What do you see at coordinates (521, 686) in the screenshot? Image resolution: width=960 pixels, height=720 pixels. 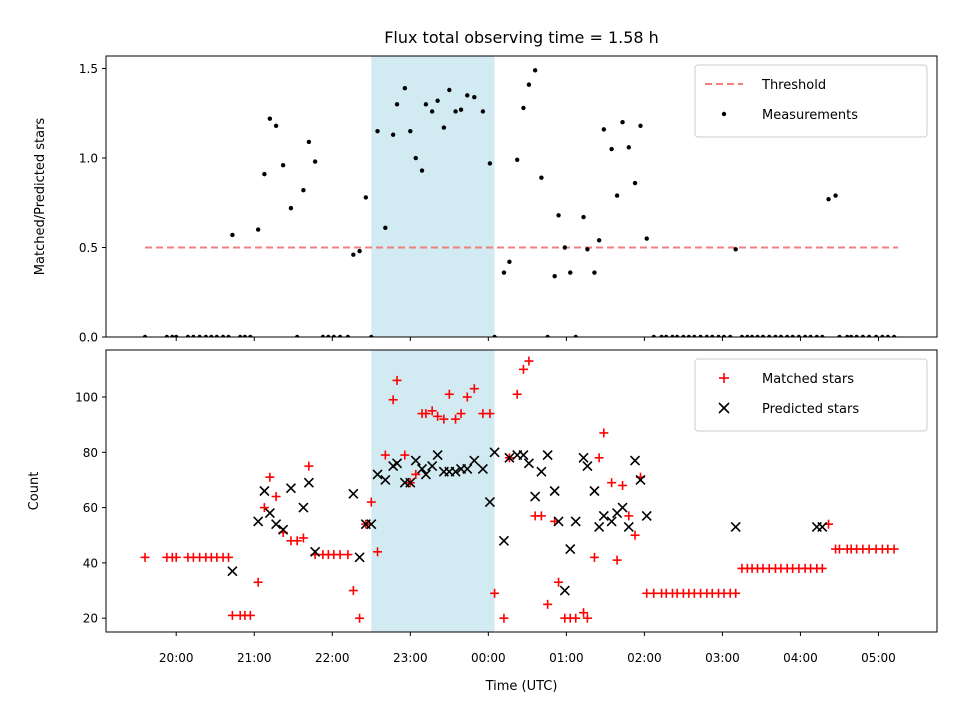 I see `x-axis-label: Time (UTC)` at bounding box center [521, 686].